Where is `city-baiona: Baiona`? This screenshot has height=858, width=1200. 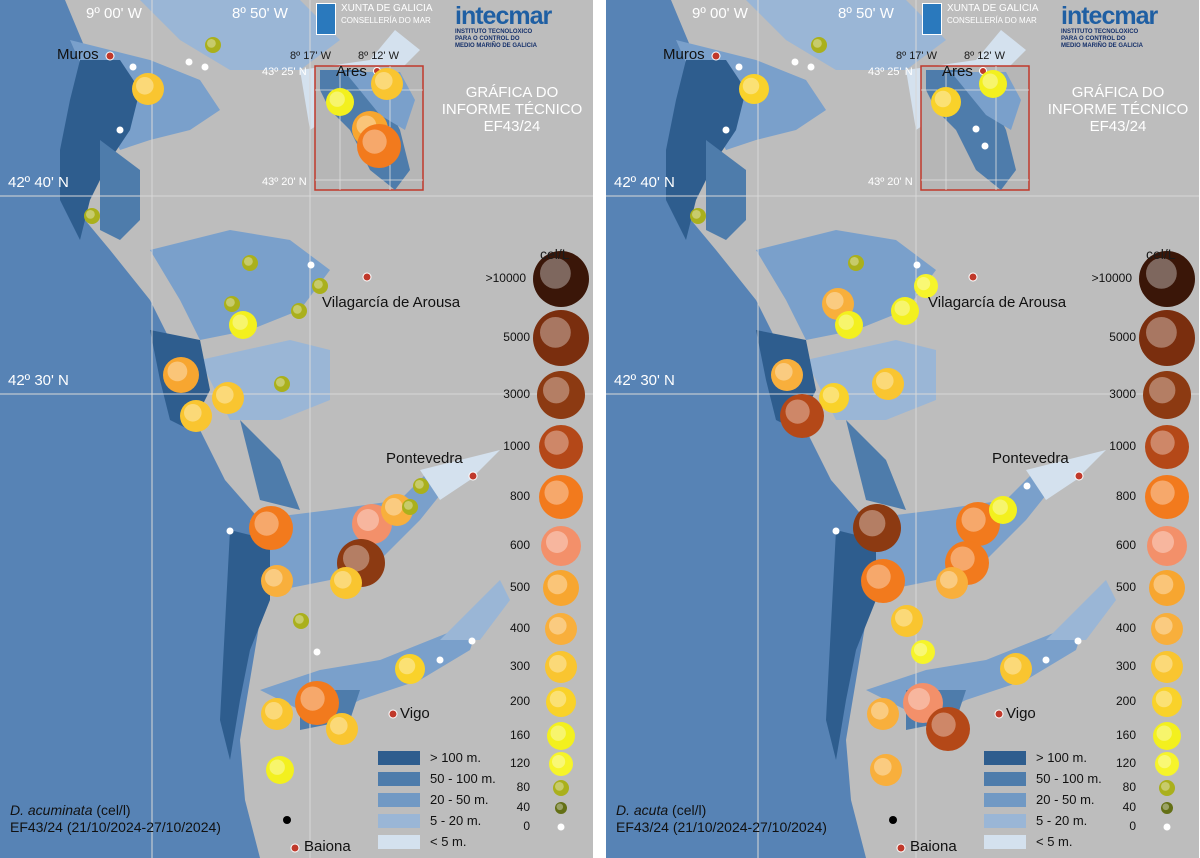 city-baiona: Baiona is located at coordinates (327, 846).